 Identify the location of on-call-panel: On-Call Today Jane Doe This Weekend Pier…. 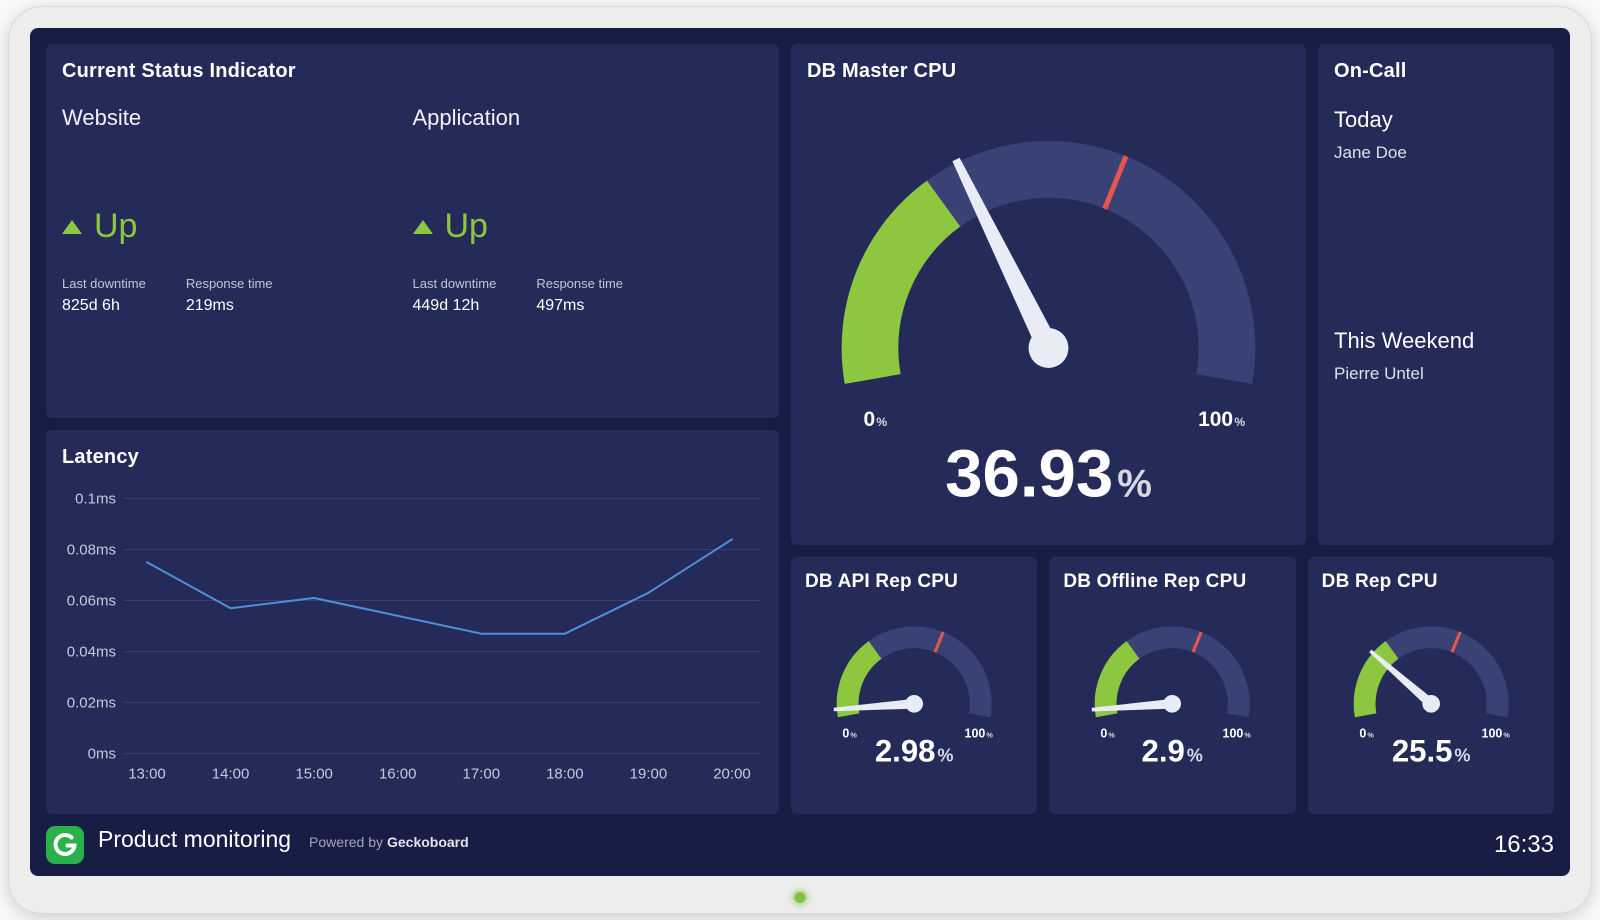
(1436, 294).